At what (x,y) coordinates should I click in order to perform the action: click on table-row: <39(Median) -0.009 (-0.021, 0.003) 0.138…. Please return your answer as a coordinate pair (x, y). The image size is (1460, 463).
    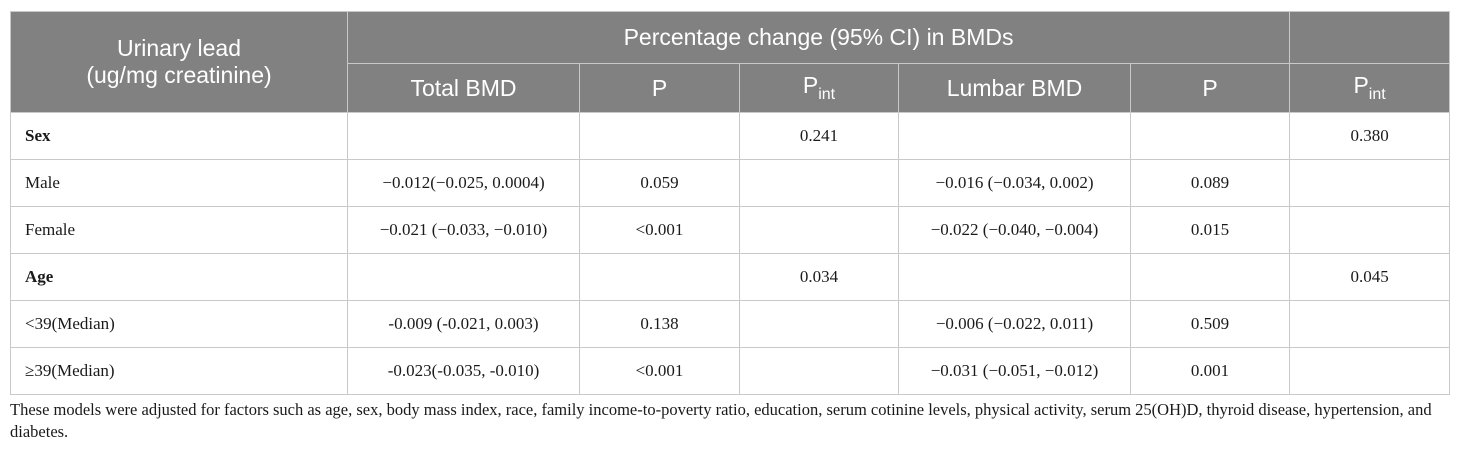
    Looking at the image, I should click on (730, 324).